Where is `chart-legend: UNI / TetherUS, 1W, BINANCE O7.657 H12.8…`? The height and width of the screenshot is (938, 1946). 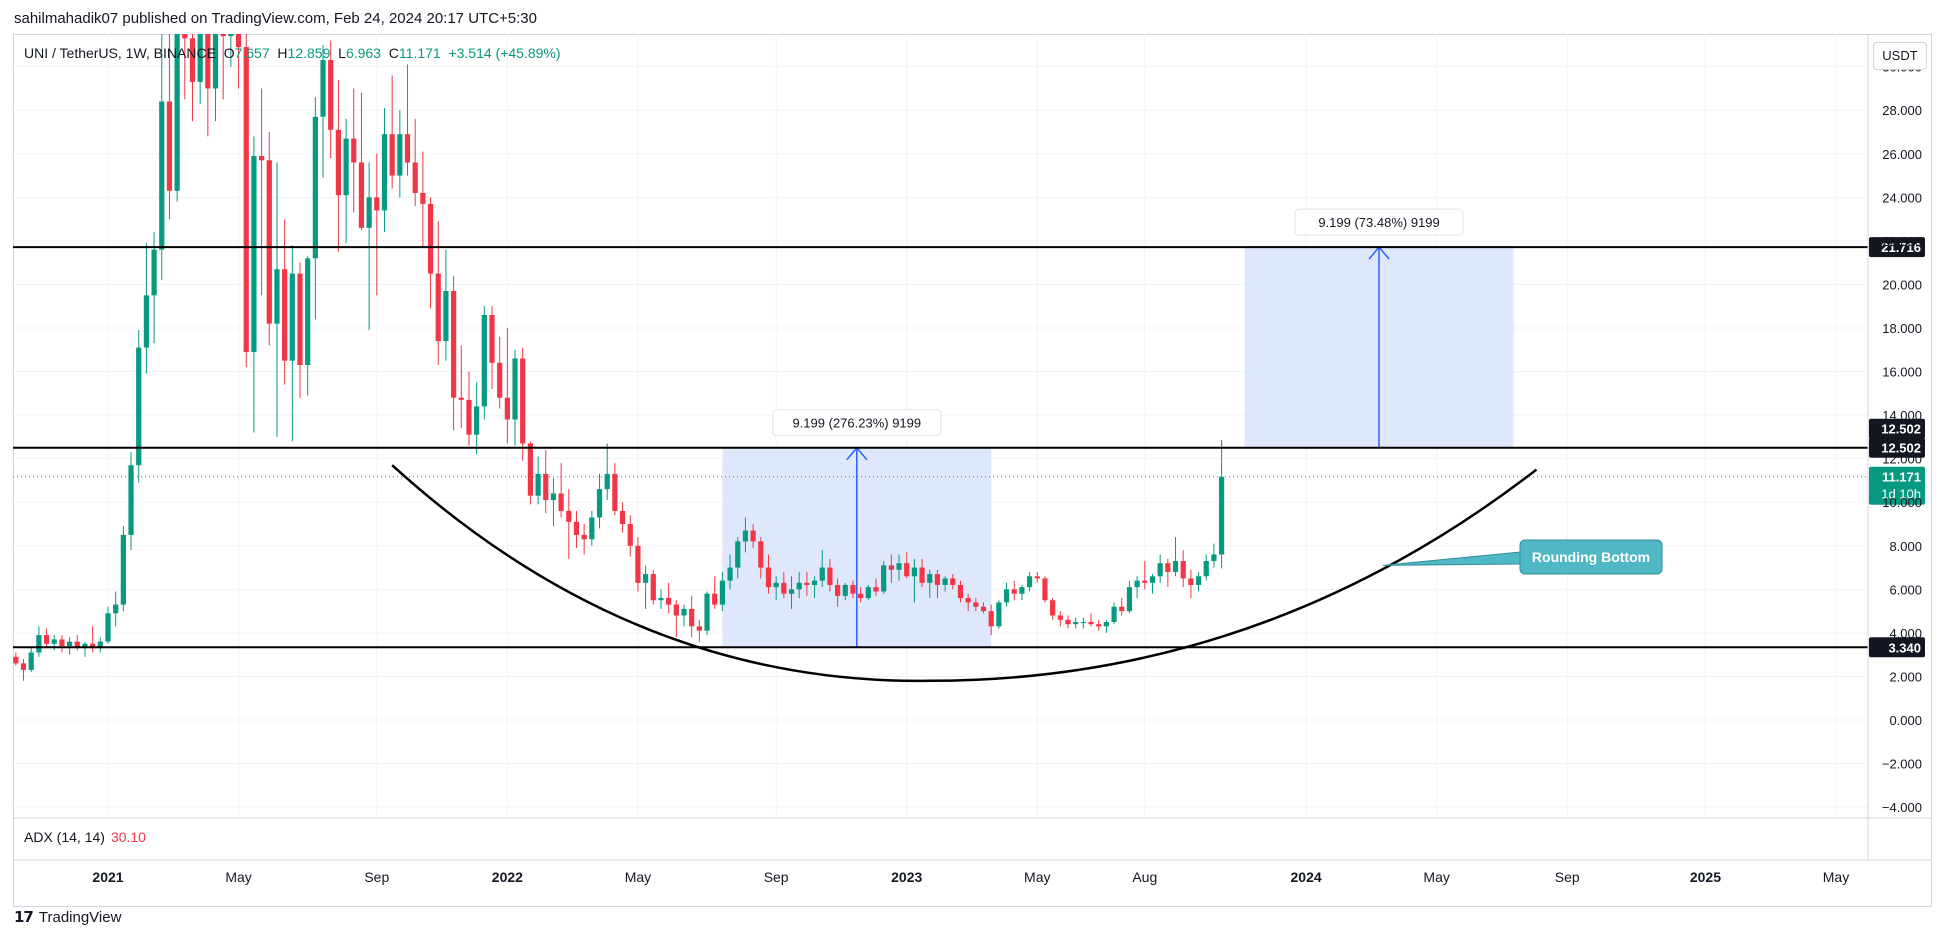
chart-legend: UNI / TetherUS, 1W, BINANCE O7.657 H12.8… is located at coordinates (292, 53).